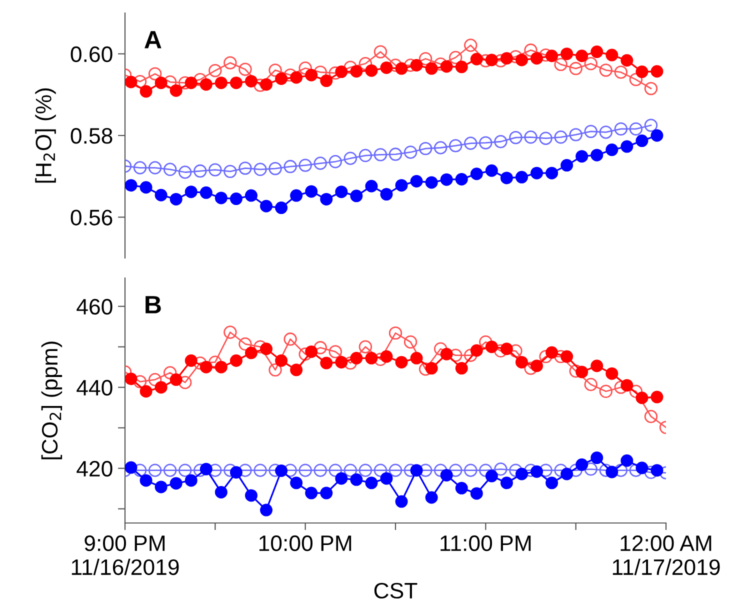 This screenshot has width=733, height=609. What do you see at coordinates (91, 218) in the screenshot?
I see `y-tick-label: 0.56` at bounding box center [91, 218].